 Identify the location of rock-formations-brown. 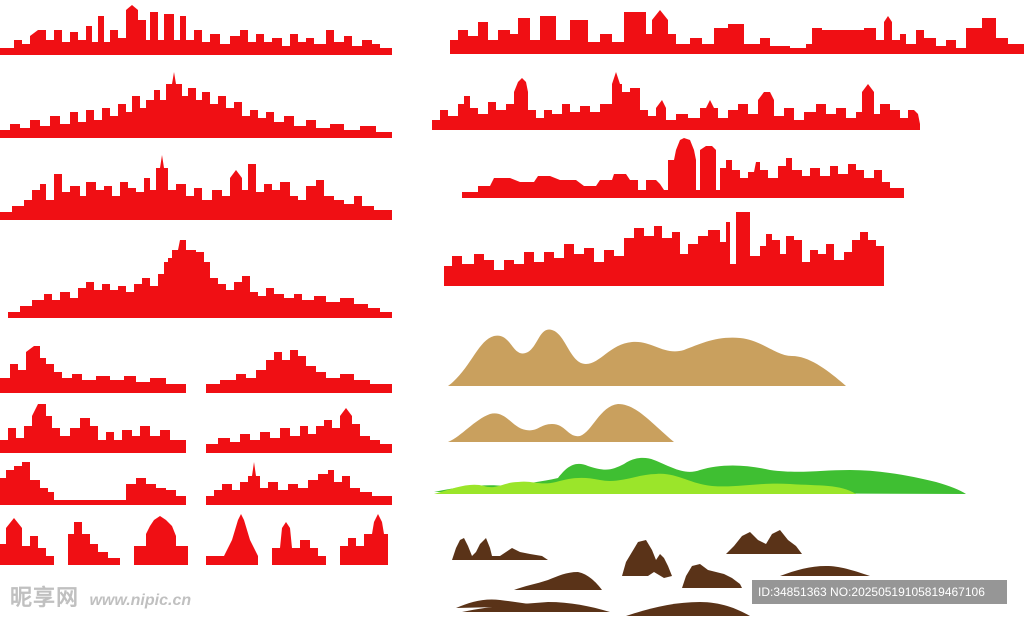
(661, 573).